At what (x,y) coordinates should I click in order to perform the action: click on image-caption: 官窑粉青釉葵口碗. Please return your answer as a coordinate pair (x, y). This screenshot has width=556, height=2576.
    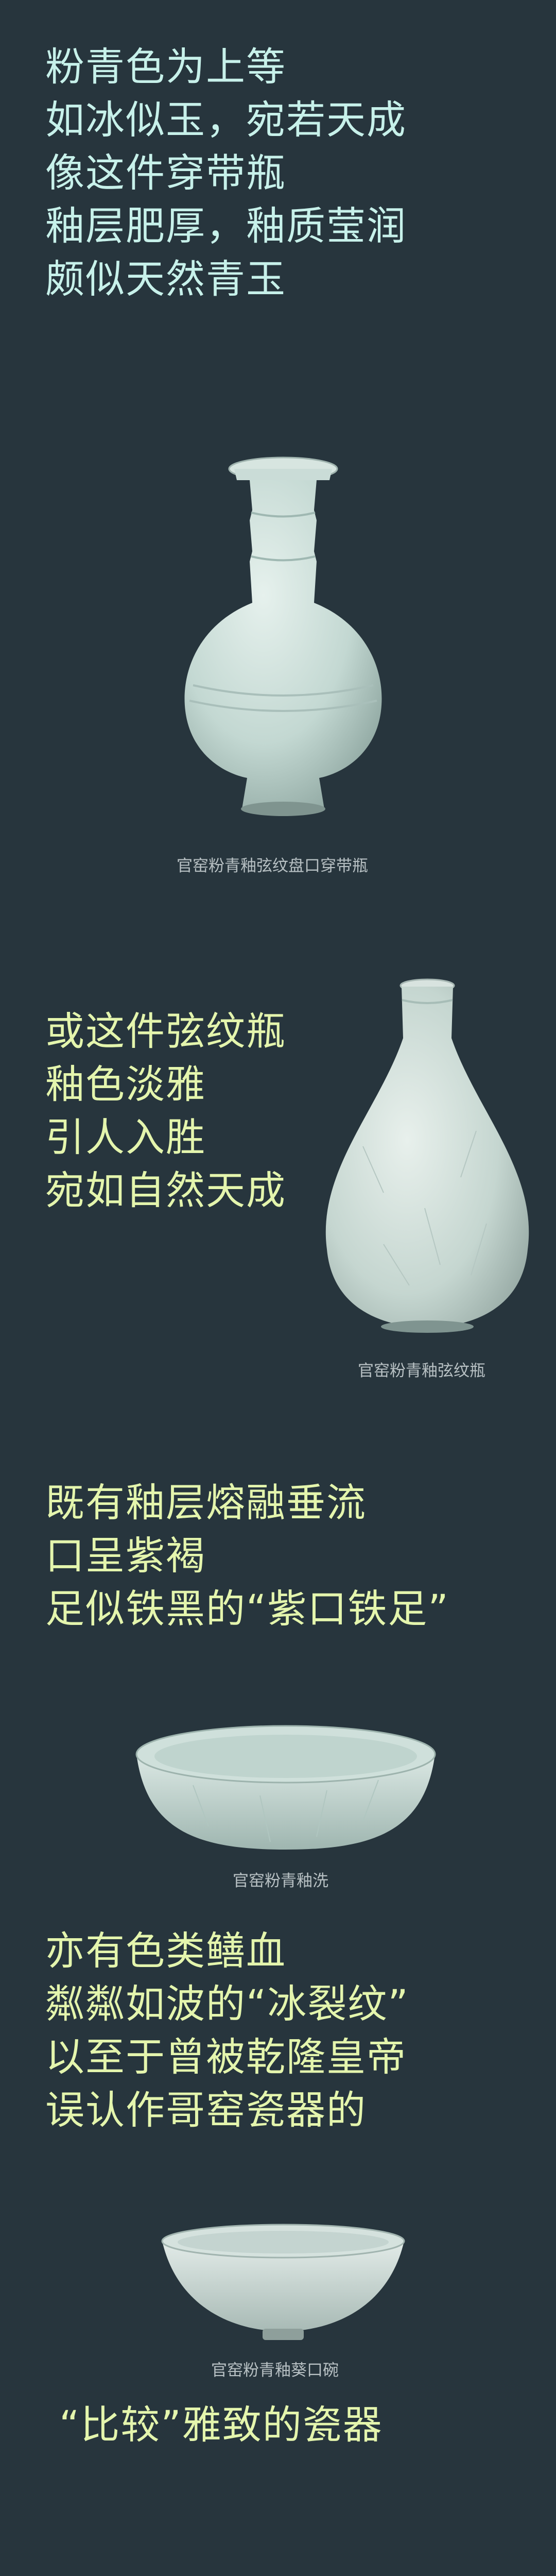
    Looking at the image, I should click on (275, 2370).